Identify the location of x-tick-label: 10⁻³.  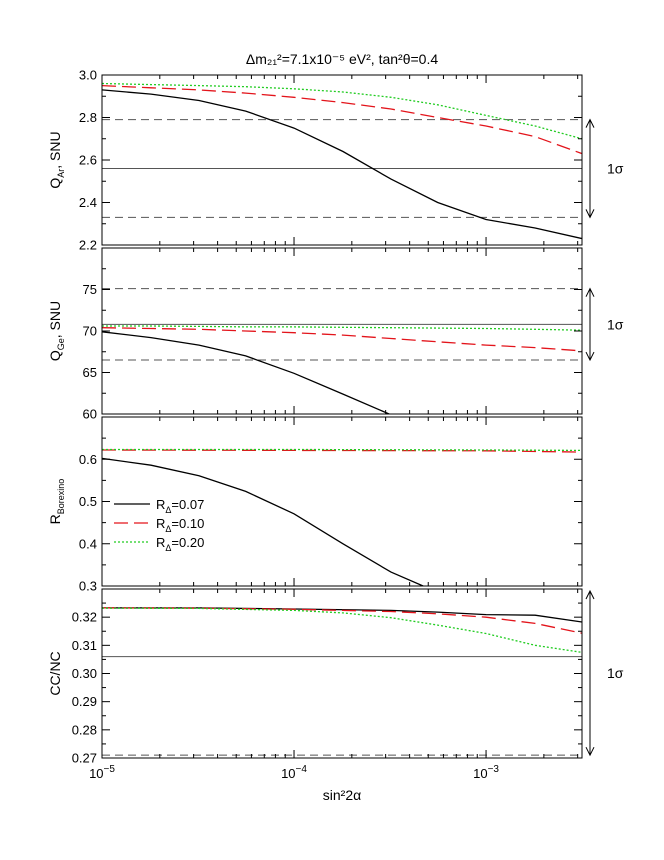
(486, 772).